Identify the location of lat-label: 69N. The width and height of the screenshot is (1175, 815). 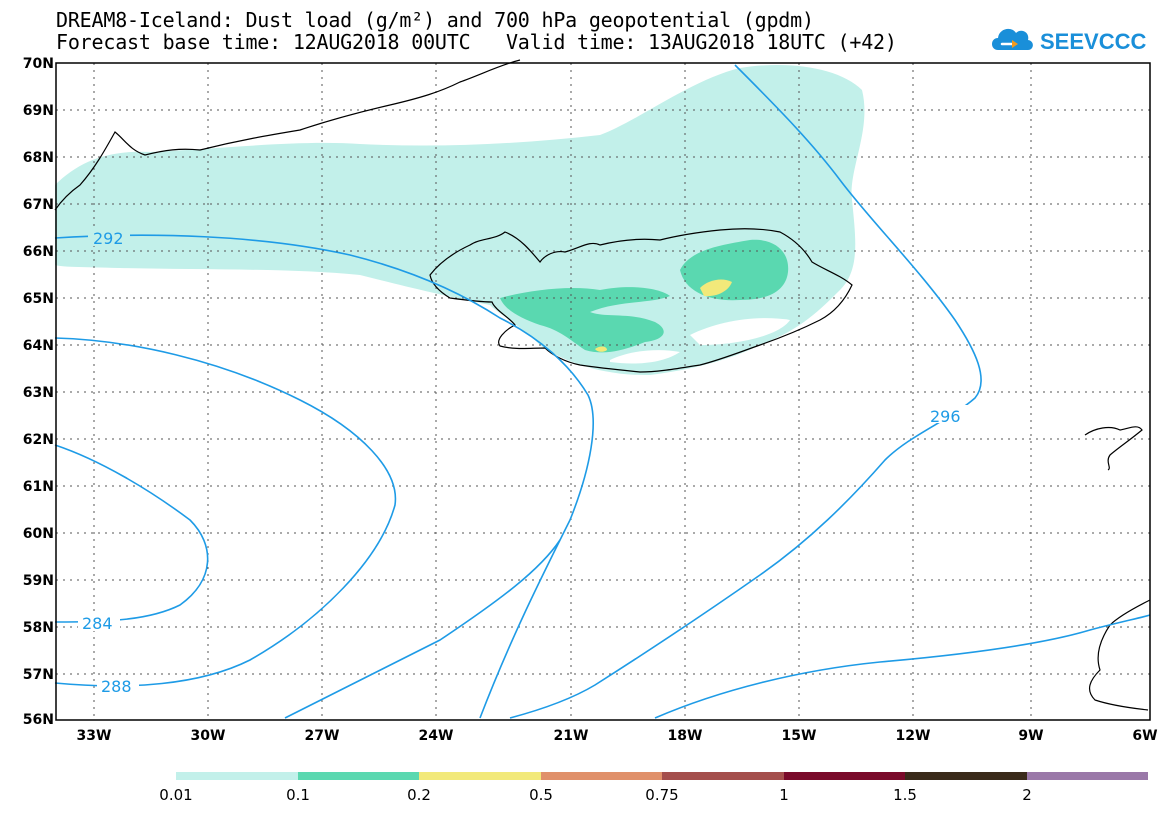
(38, 111).